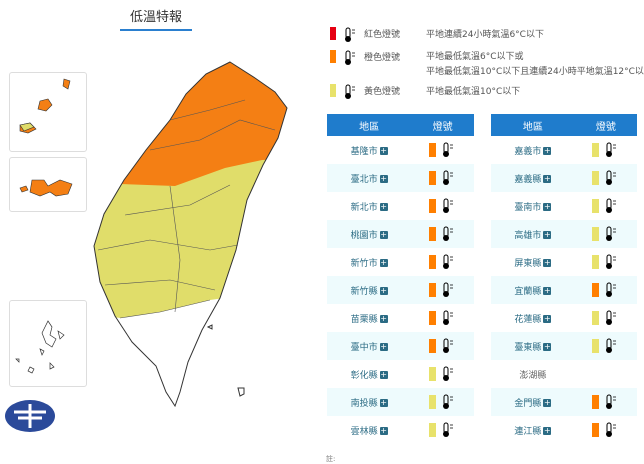 The height and width of the screenshot is (464, 644). What do you see at coordinates (400, 234) in the screenshot?
I see `table-row: 桃園市 +` at bounding box center [400, 234].